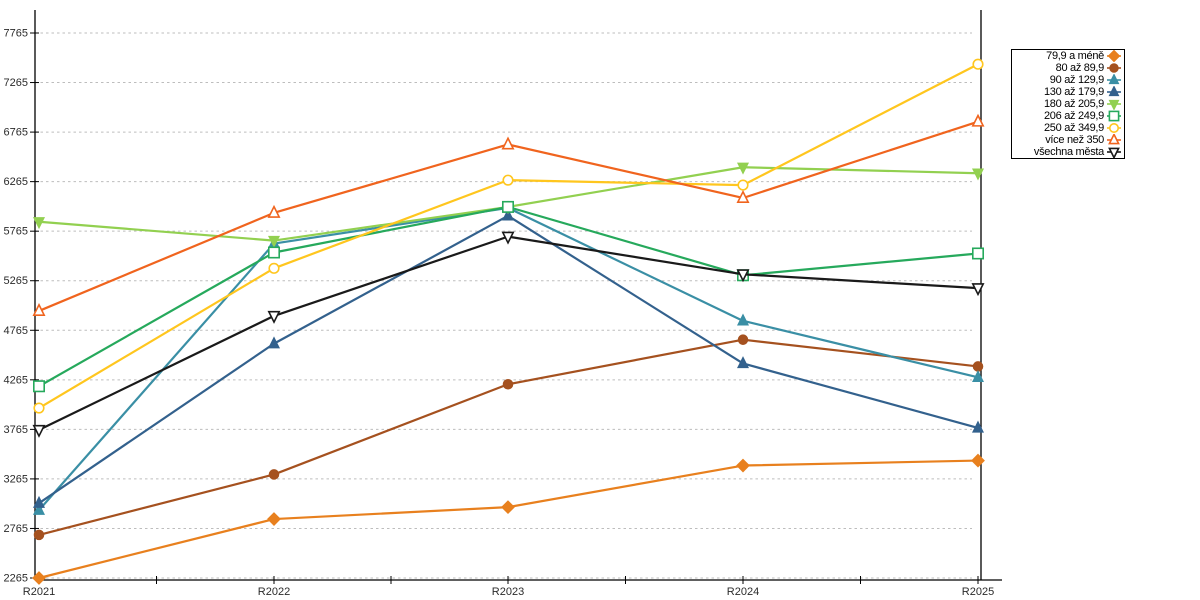 The image size is (1200, 600). What do you see at coordinates (743, 592) in the screenshot?
I see `x-tick-label: R2024` at bounding box center [743, 592].